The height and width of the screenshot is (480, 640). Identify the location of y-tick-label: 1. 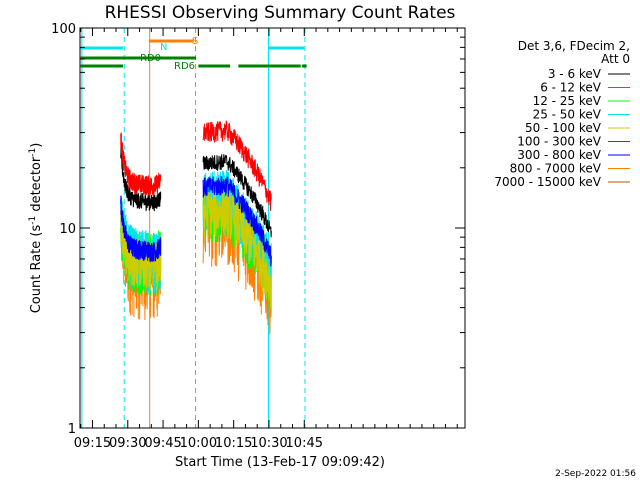
(72, 429).